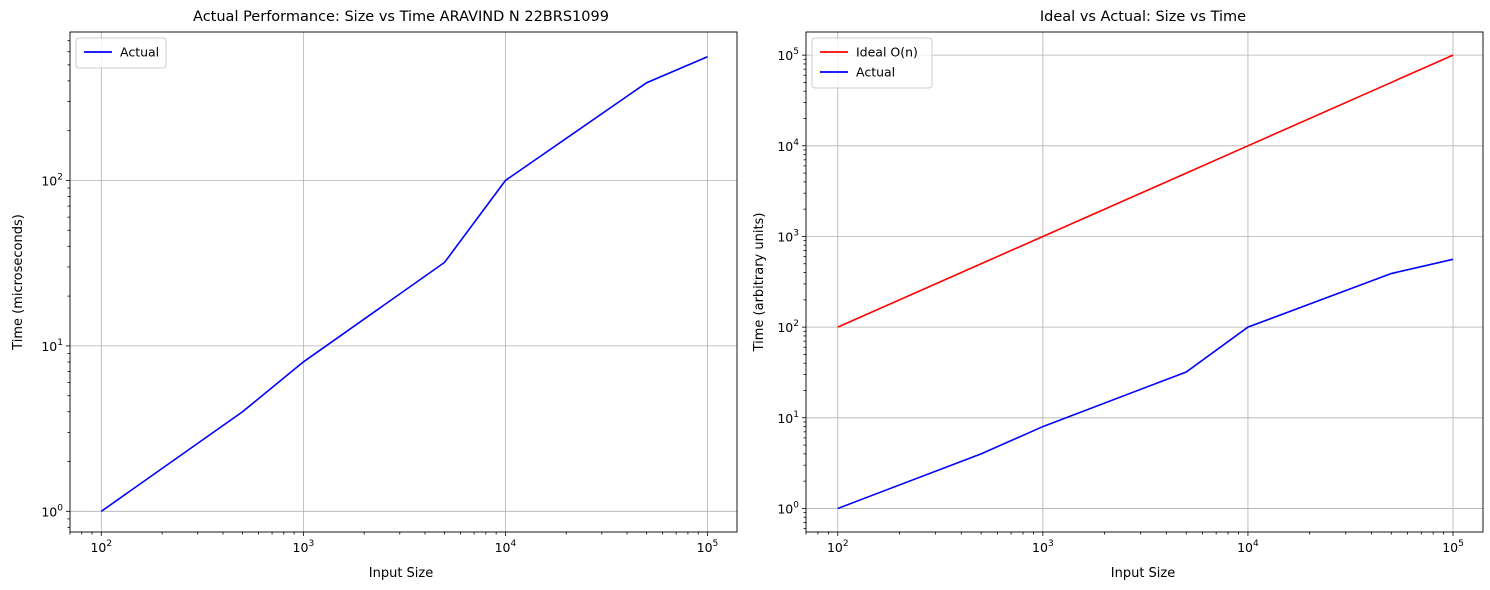  Describe the element at coordinates (18, 282) in the screenshot. I see `y-axis-label: Time (microseconds)` at that location.